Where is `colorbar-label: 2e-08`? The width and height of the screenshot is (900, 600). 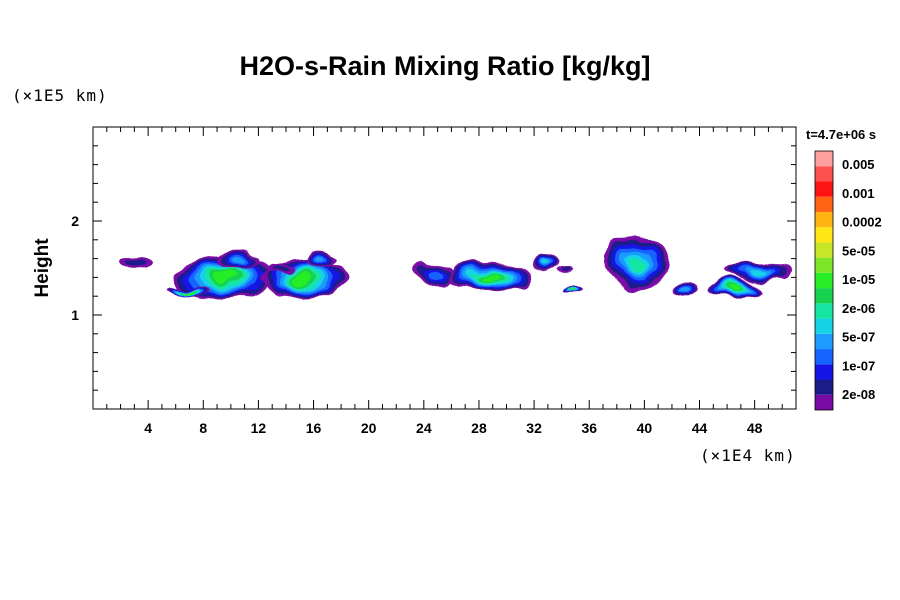 colorbar-label: 2e-08 is located at coordinates (858, 394).